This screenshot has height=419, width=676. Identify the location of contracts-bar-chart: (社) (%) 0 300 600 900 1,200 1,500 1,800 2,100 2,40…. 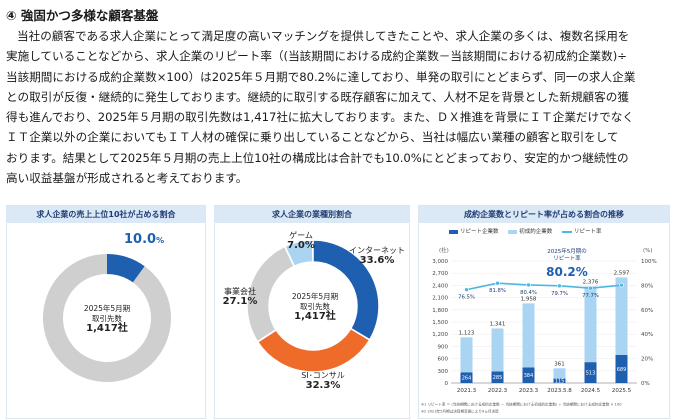
(544, 320).